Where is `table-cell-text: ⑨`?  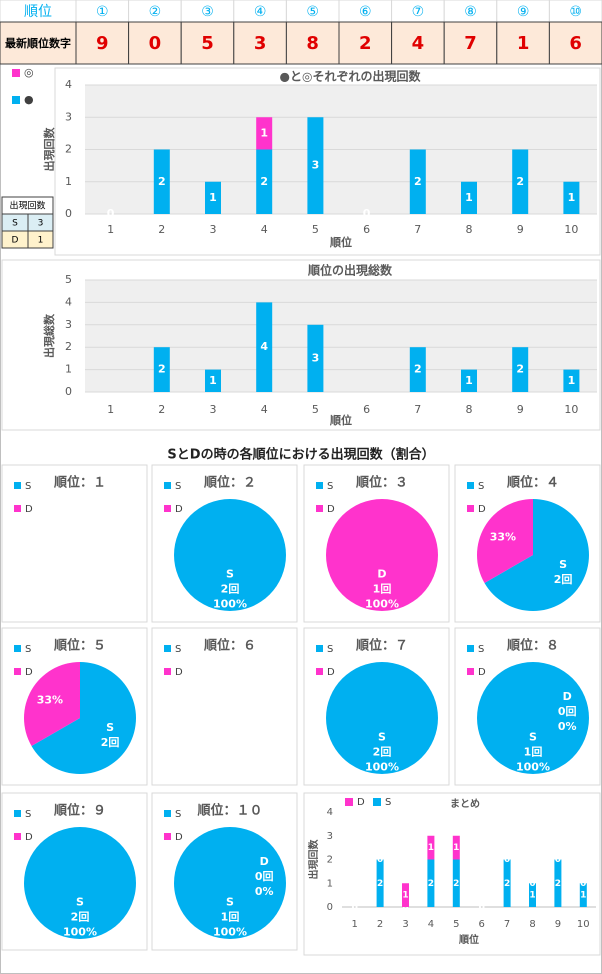 table-cell-text: ⑨ is located at coordinates (523, 12).